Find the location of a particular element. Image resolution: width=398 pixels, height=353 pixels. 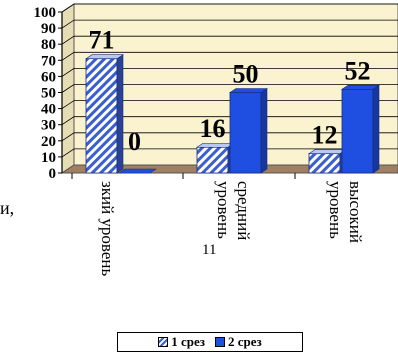

y-tick-label: 50 is located at coordinates (48, 94).